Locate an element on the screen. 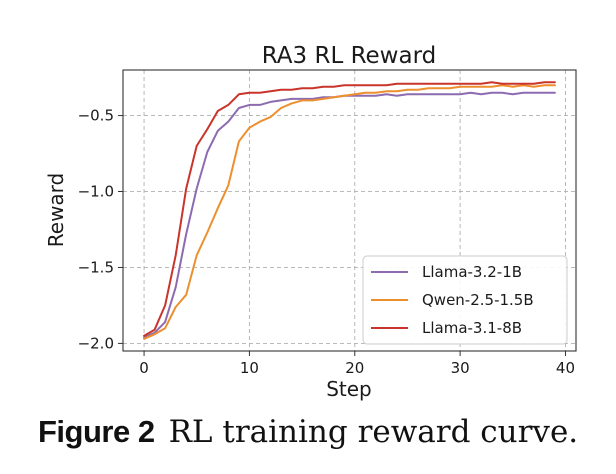 The width and height of the screenshot is (616, 474). chart-title: RA3 RL Reward is located at coordinates (349, 56).